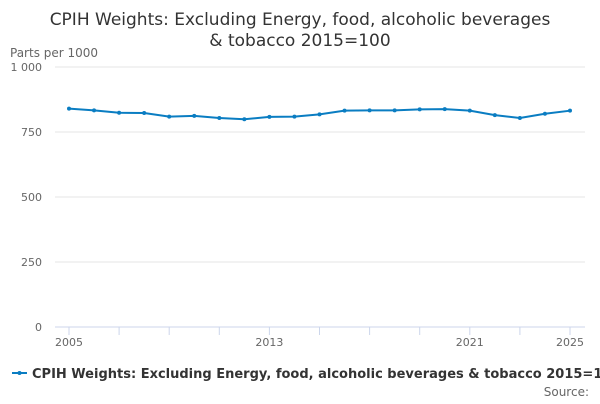 Image resolution: width=600 pixels, height=404 pixels. I want to click on source-label: Source:, so click(566, 392).